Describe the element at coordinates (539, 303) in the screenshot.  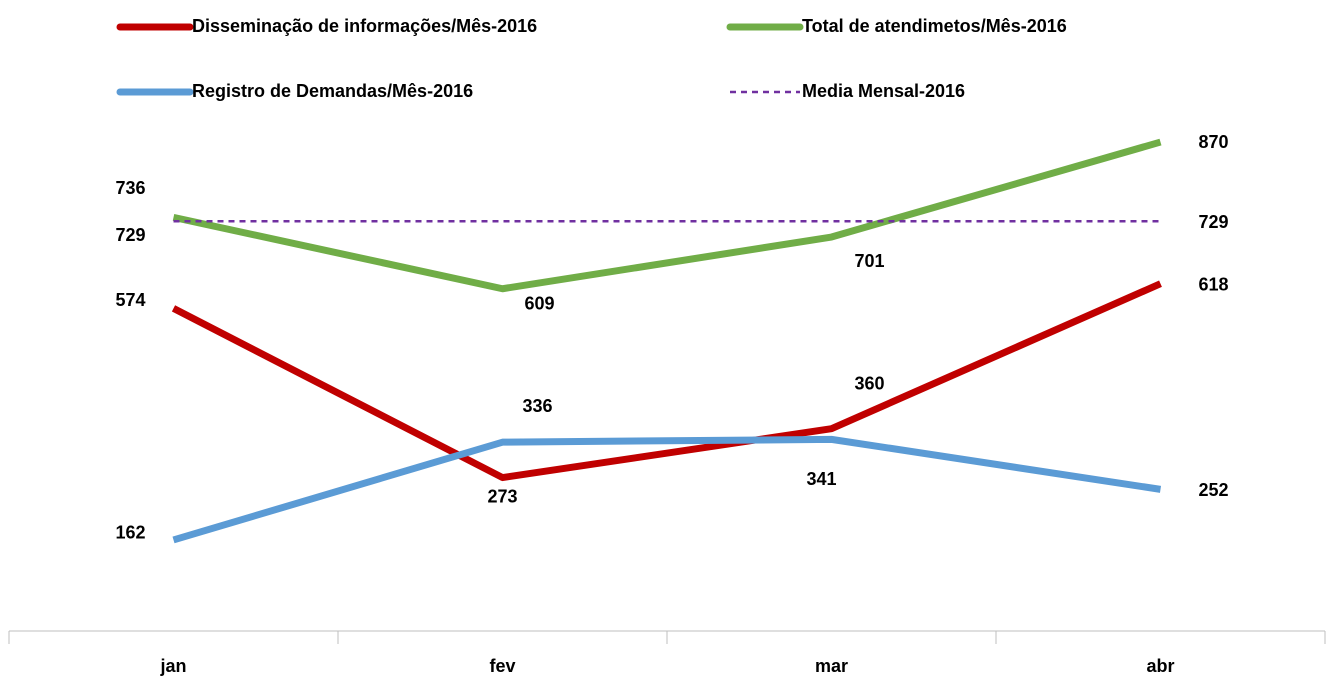
I see `data-label: 609` at that location.